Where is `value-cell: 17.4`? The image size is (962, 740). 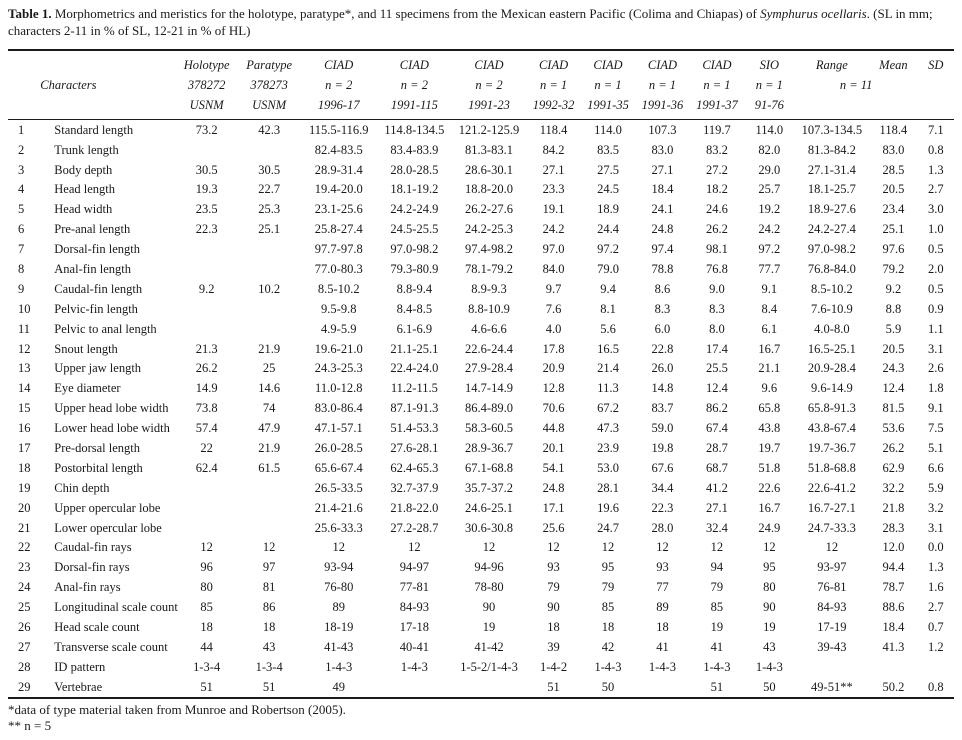 value-cell: 17.4 is located at coordinates (716, 348).